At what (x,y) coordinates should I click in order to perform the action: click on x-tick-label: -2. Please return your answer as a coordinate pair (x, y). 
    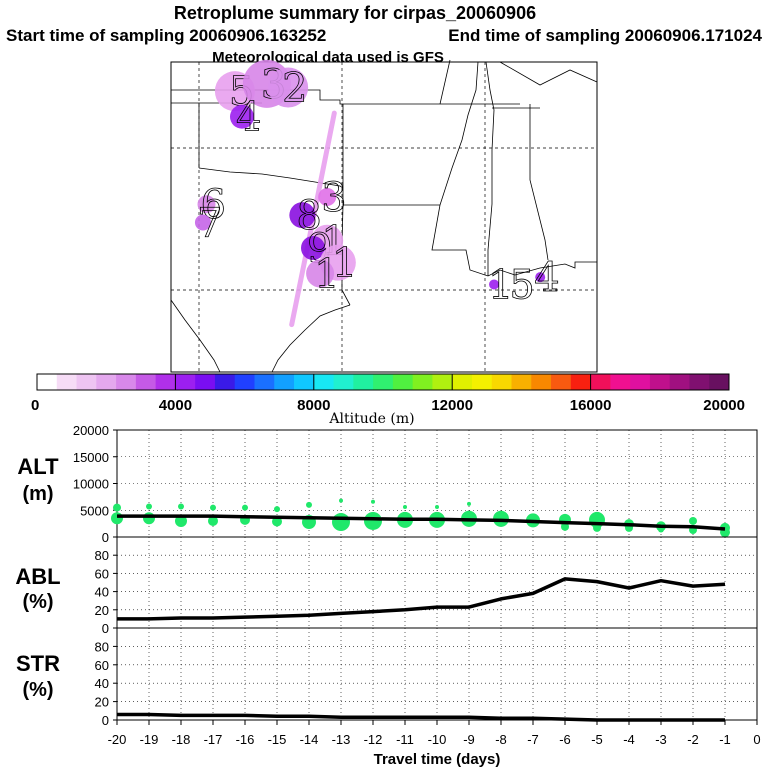
    Looking at the image, I should click on (693, 739).